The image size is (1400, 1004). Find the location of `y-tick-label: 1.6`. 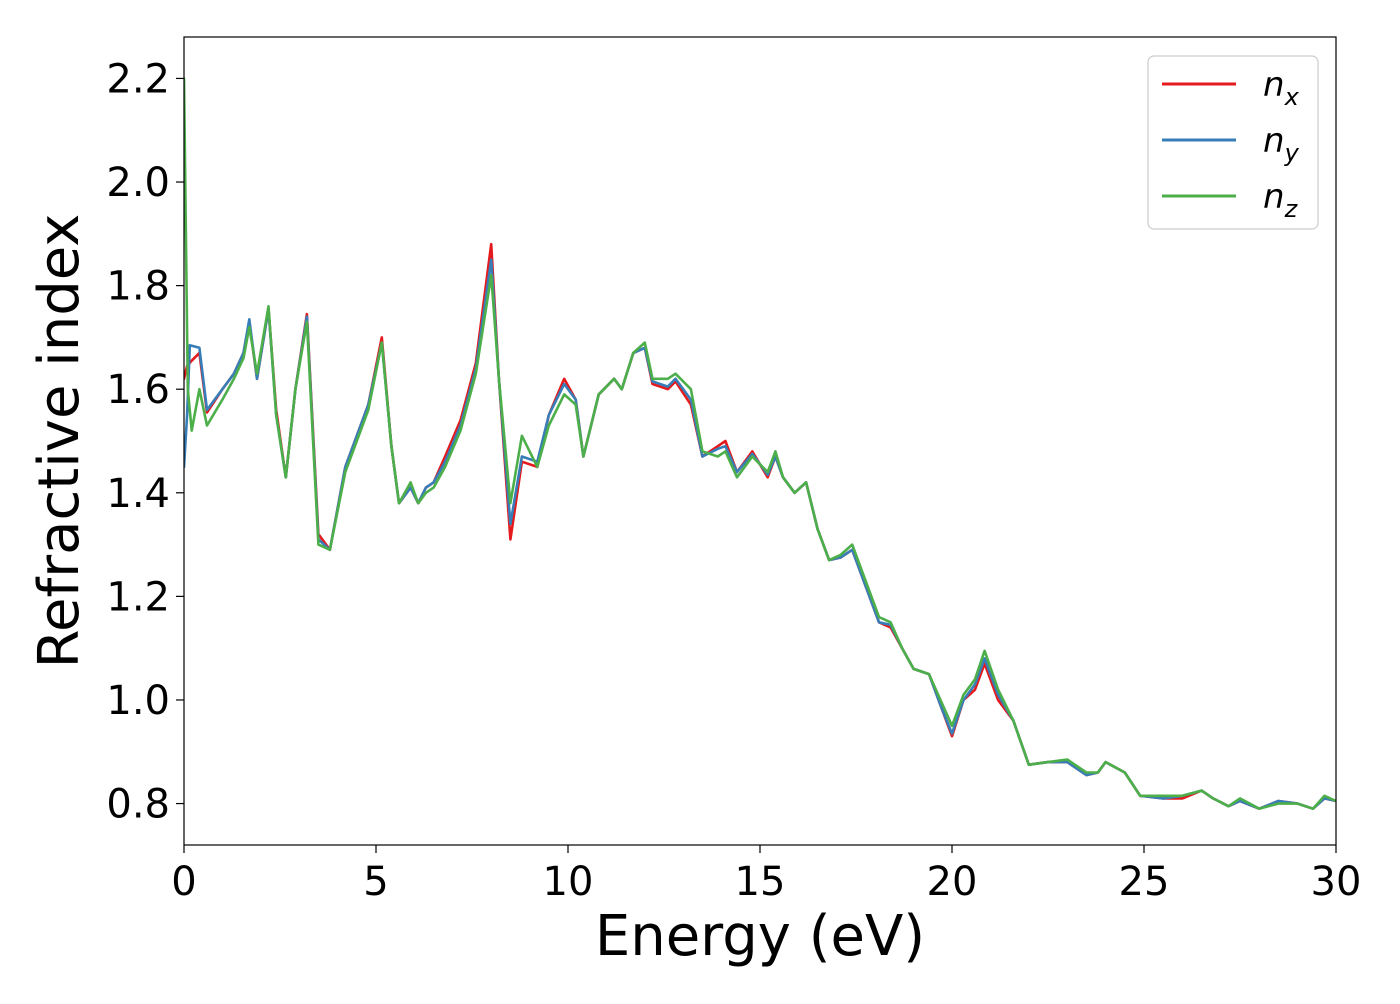

y-tick-label: 1.6 is located at coordinates (138, 390).